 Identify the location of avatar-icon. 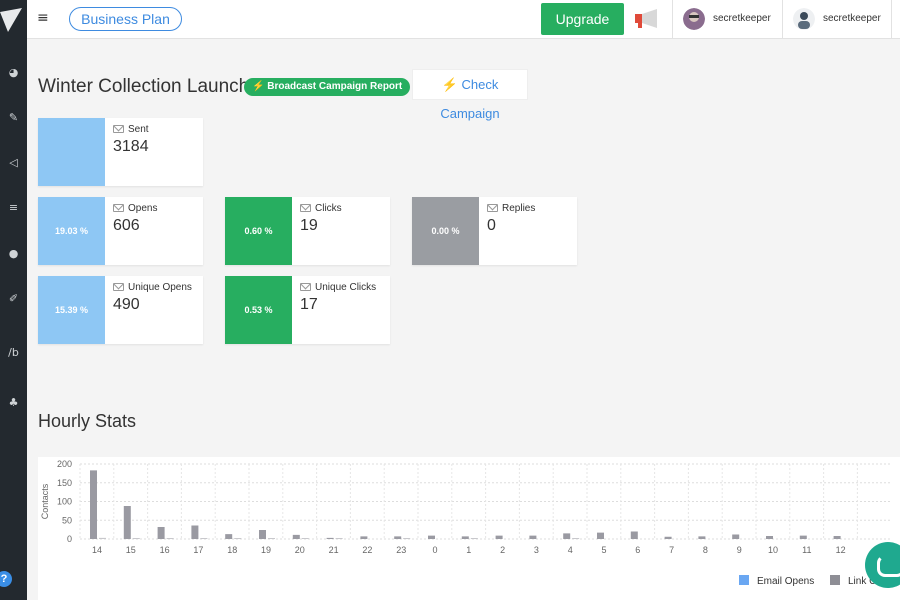
(804, 19).